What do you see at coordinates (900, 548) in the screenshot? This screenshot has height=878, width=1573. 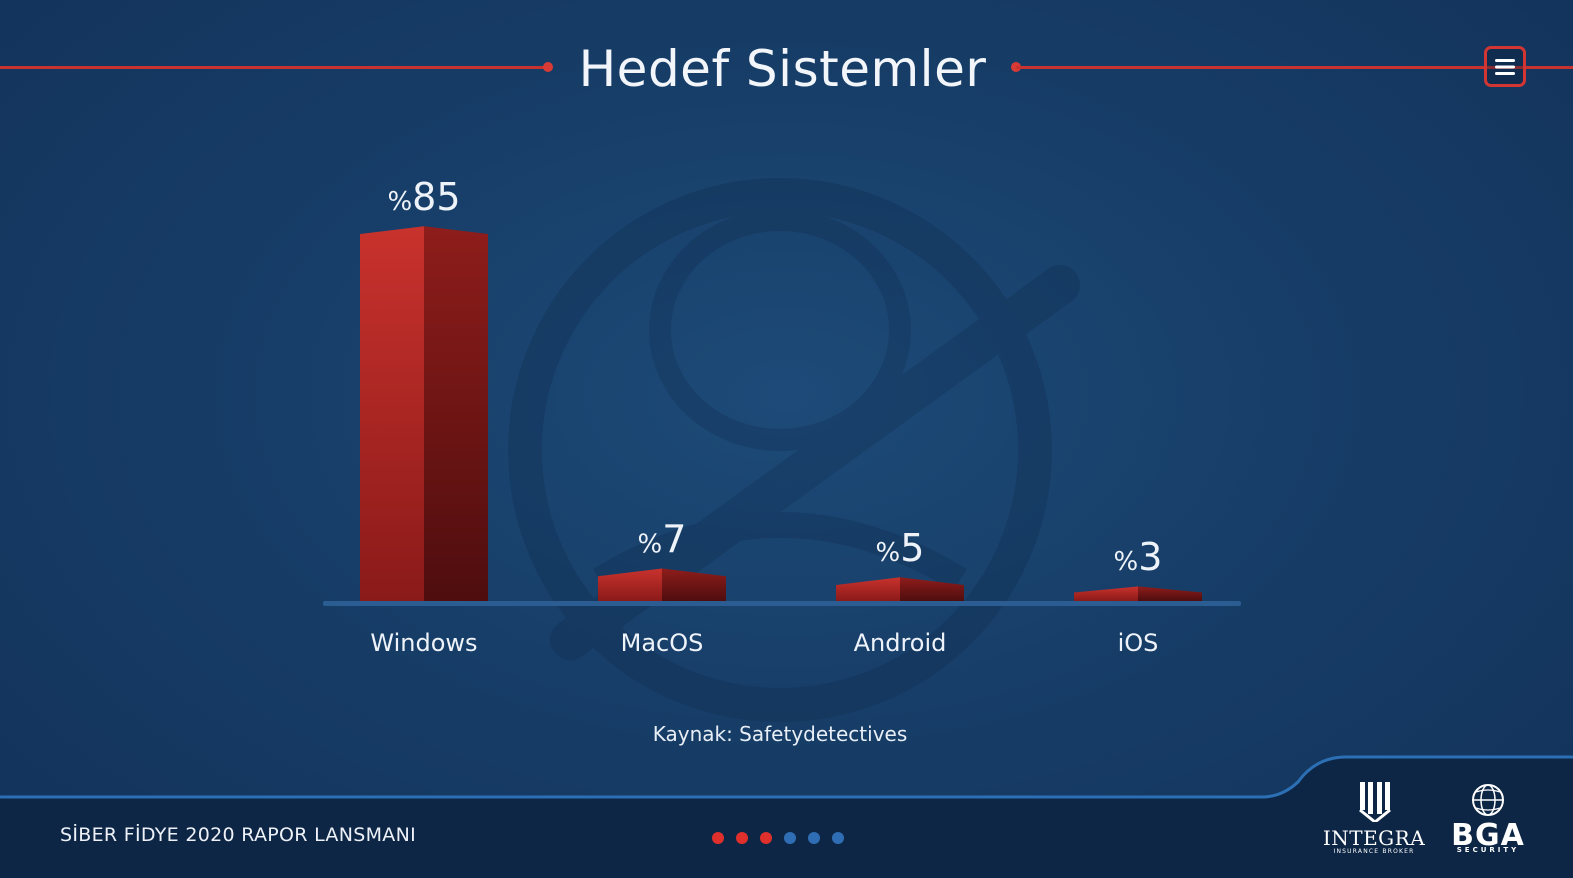 I see `value-label-android: %5` at bounding box center [900, 548].